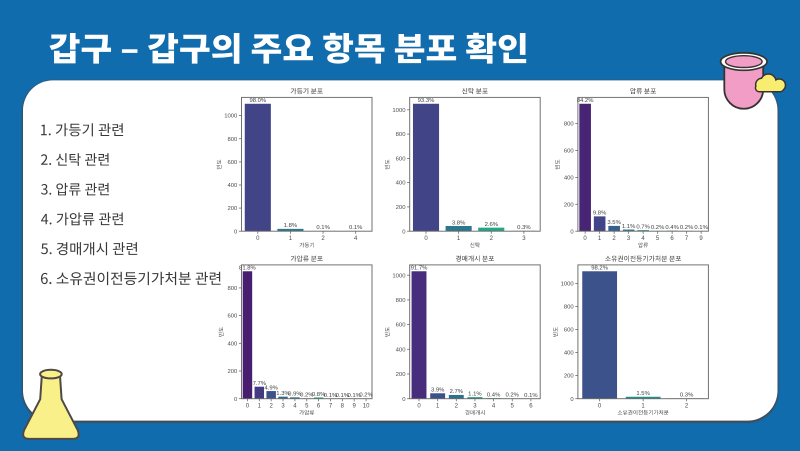  What do you see at coordinates (643, 394) in the screenshot?
I see `svg-text: 1.5%` at bounding box center [643, 394].